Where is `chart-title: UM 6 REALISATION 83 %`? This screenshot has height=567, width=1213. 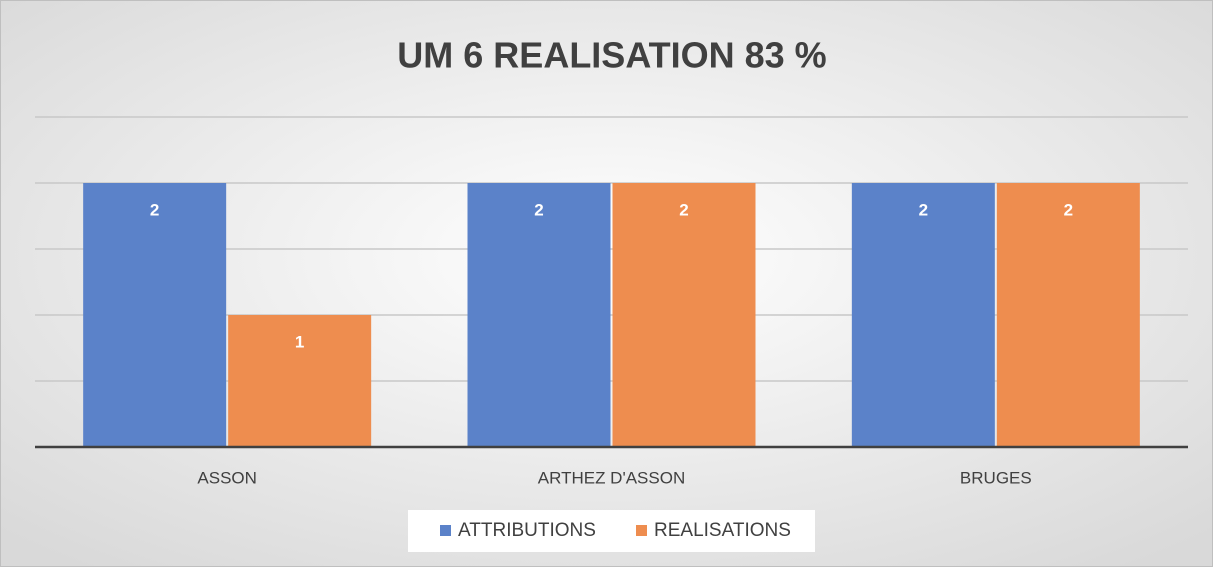
chart-title: UM 6 REALISATION 83 % is located at coordinates (611, 55).